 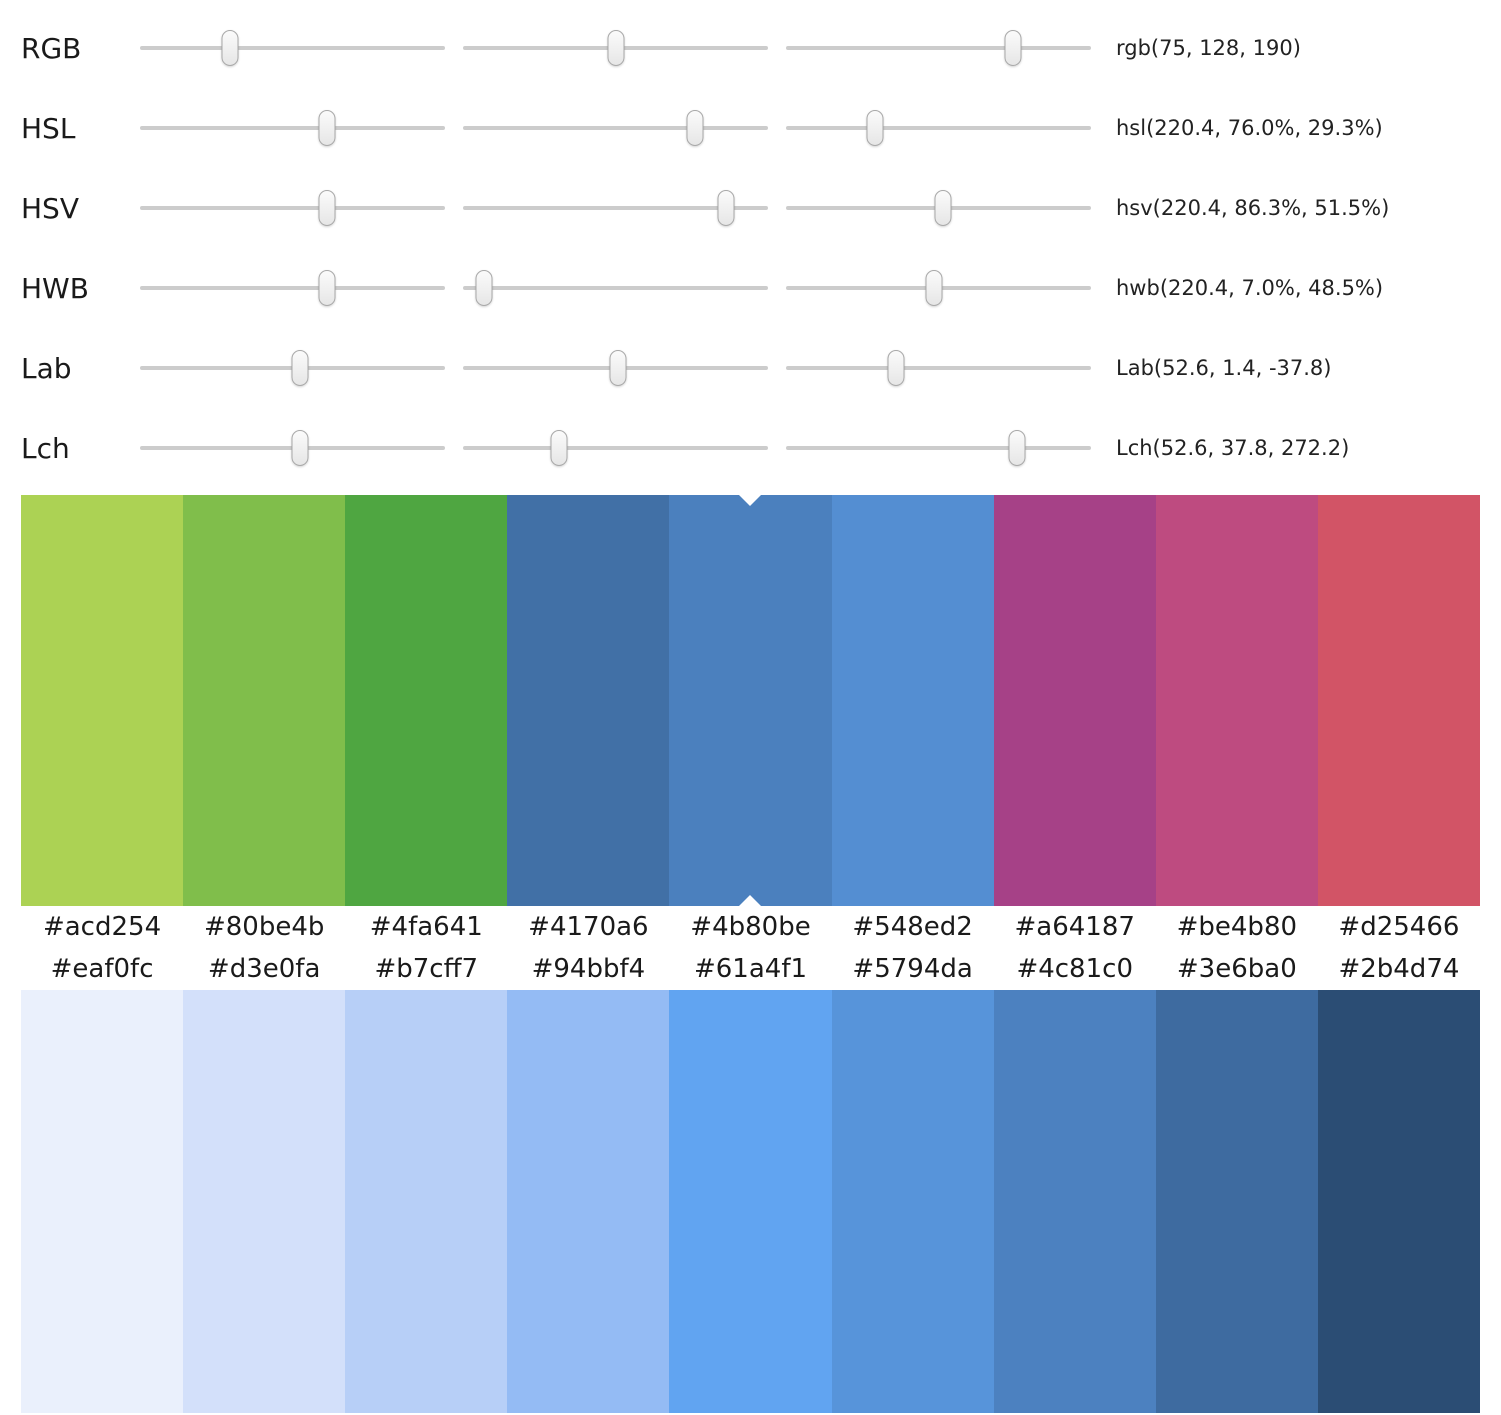 What do you see at coordinates (588, 969) in the screenshot?
I see `lightness-hex-label: #94bbf4` at bounding box center [588, 969].